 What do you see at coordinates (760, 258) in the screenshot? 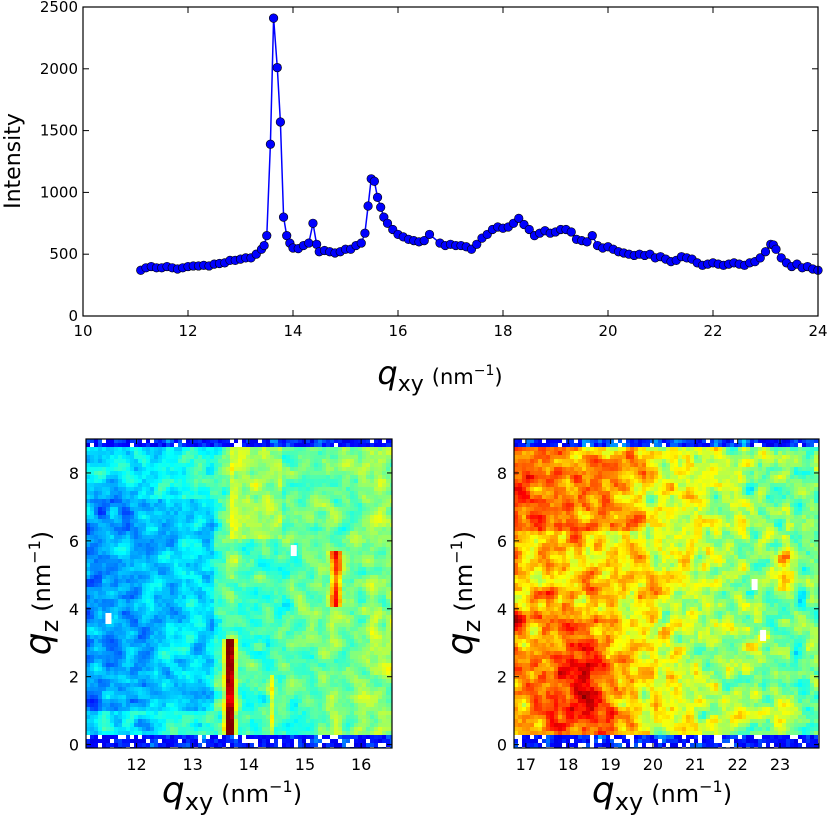
I see `data-point` at bounding box center [760, 258].